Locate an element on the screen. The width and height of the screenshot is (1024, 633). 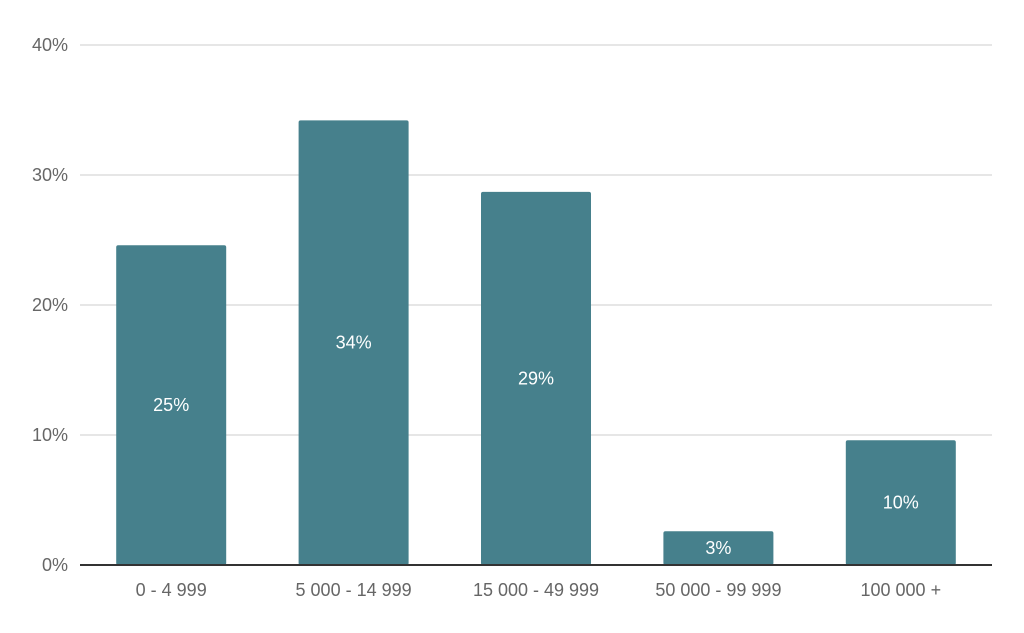
bar-data-label: 34% is located at coordinates (354, 343).